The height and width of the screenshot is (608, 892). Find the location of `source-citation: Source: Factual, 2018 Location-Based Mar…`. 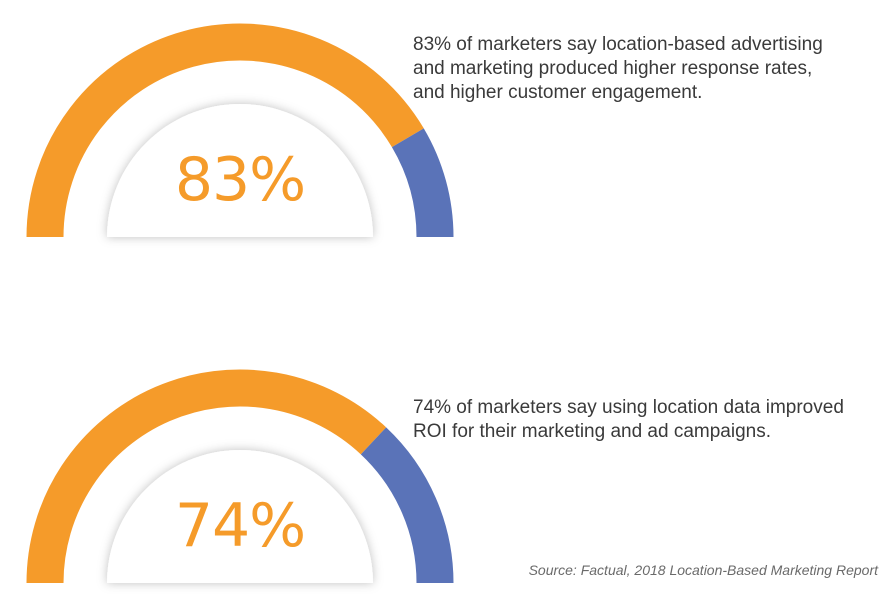

source-citation: Source: Factual, 2018 Location-Based Mar… is located at coordinates (703, 570).